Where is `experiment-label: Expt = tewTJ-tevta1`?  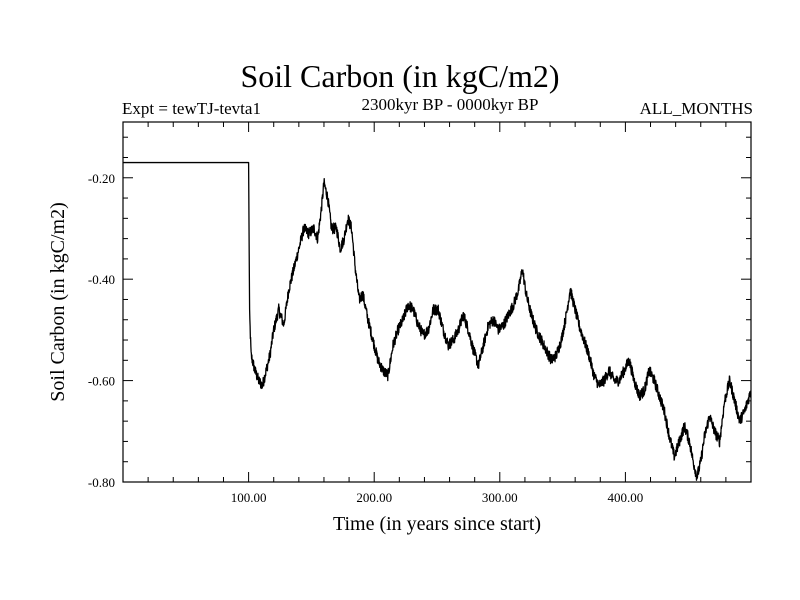 experiment-label: Expt = tewTJ-tevta1 is located at coordinates (191, 108).